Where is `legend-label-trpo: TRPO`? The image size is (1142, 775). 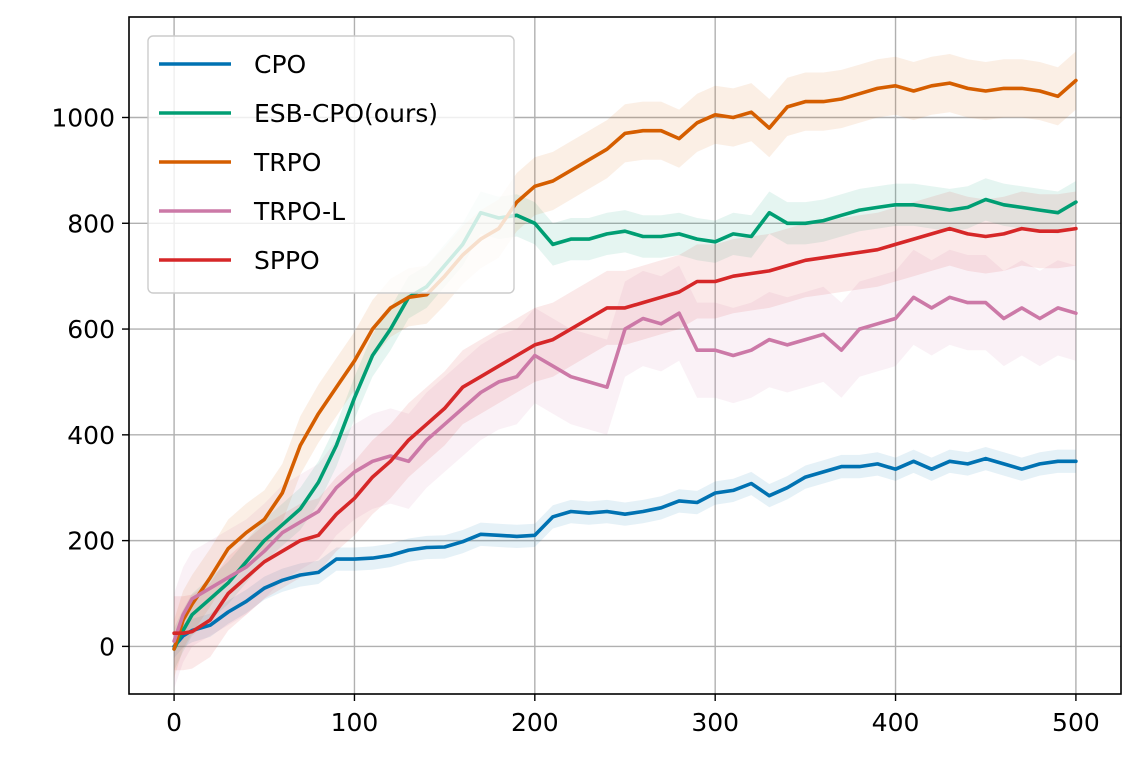 legend-label-trpo: TRPO is located at coordinates (287, 162).